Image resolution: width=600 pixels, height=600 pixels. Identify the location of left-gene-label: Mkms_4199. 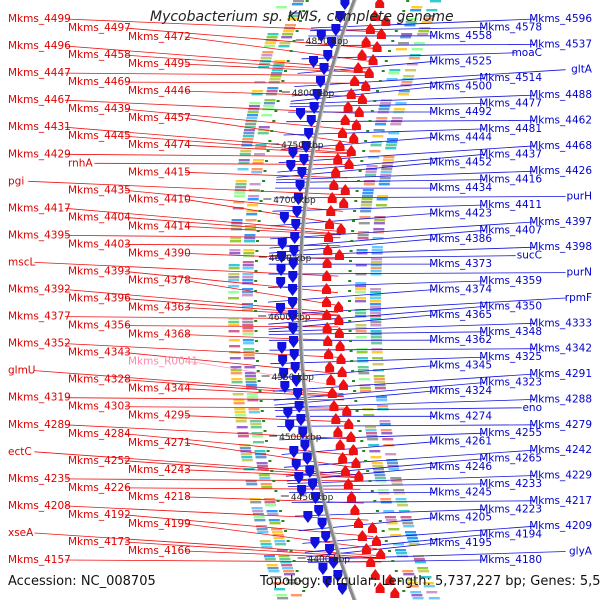
(159, 524).